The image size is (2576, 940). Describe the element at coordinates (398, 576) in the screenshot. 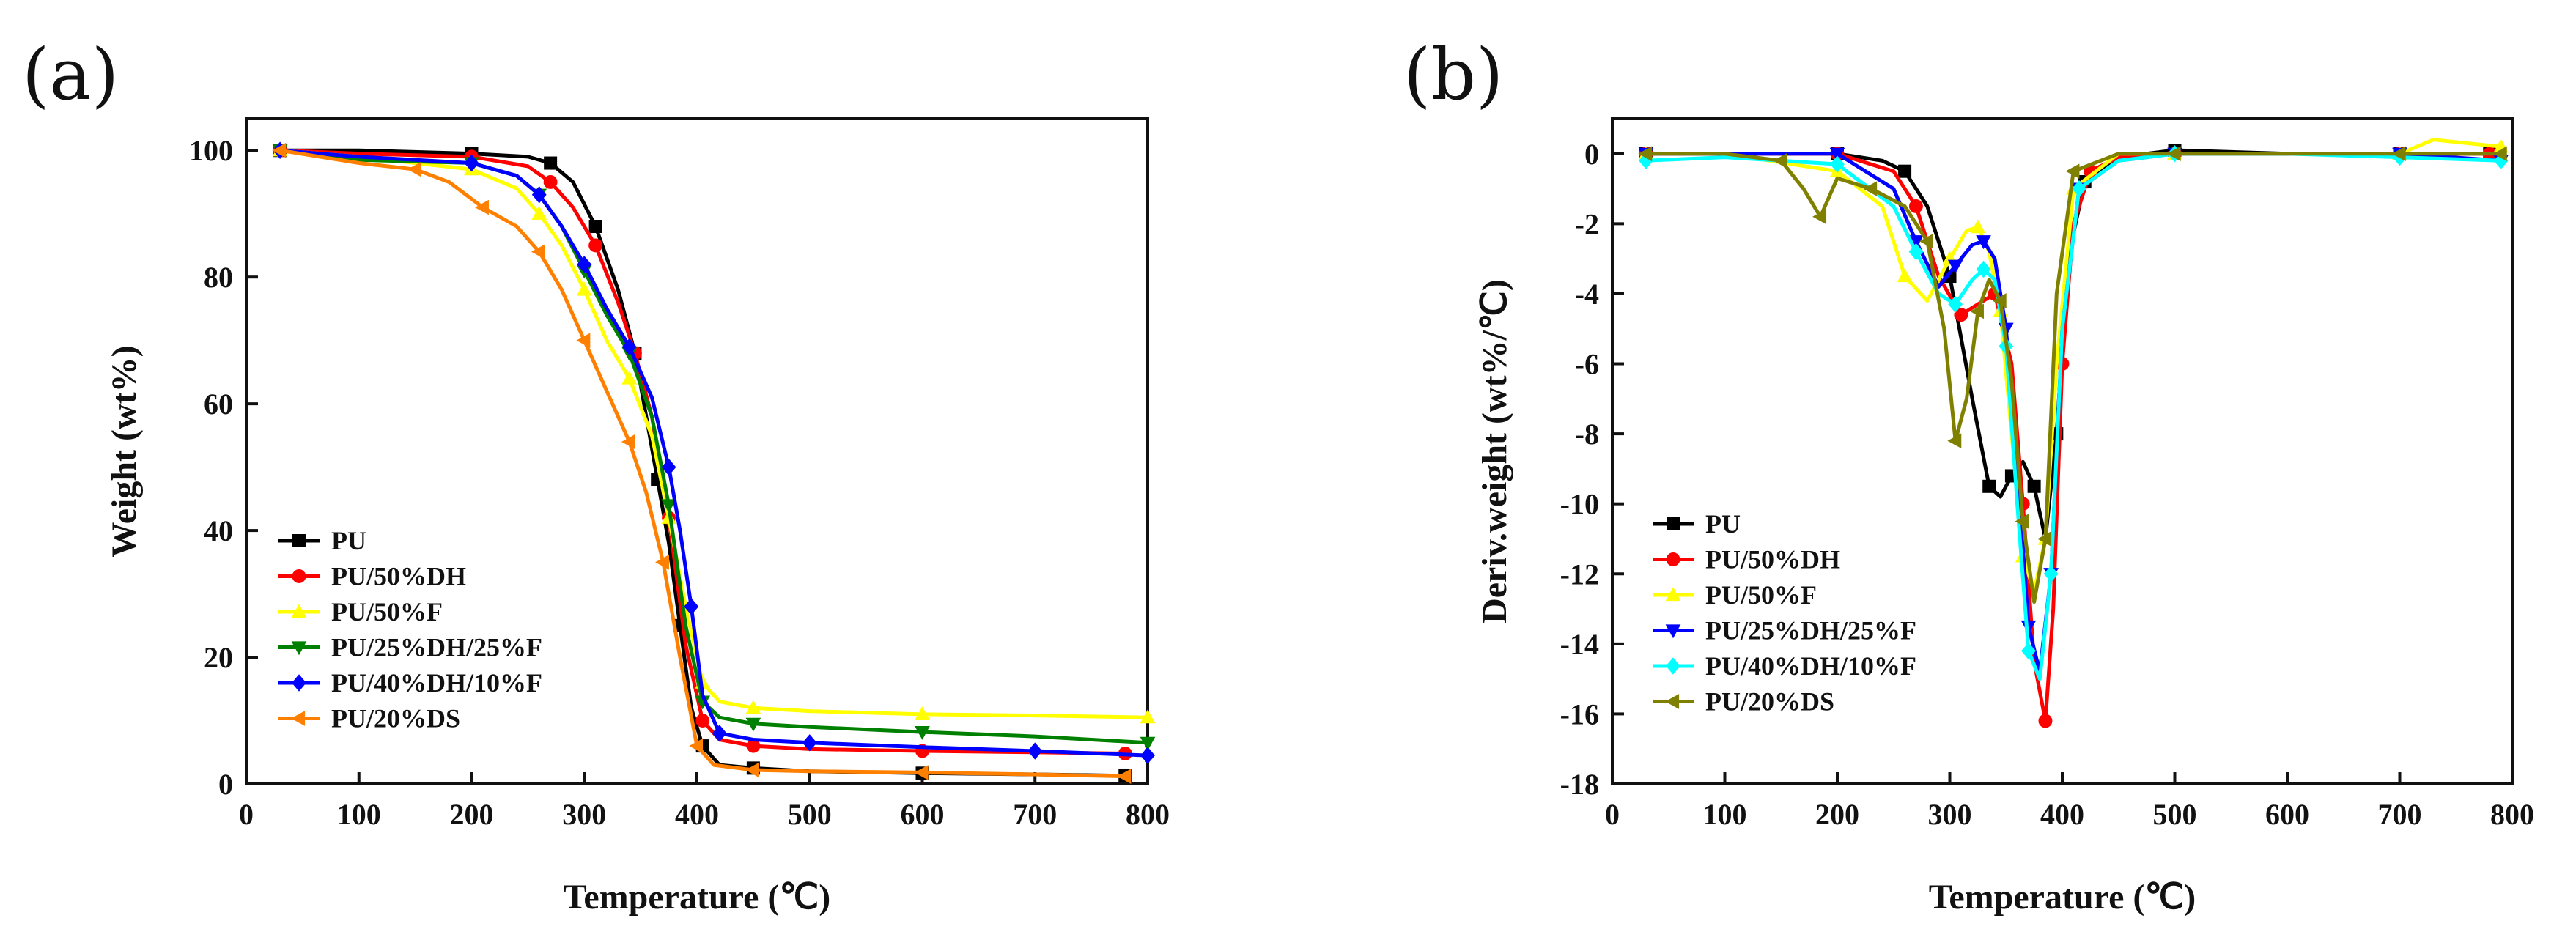

I see `panel-a-legend-label: PU/50%DH` at that location.